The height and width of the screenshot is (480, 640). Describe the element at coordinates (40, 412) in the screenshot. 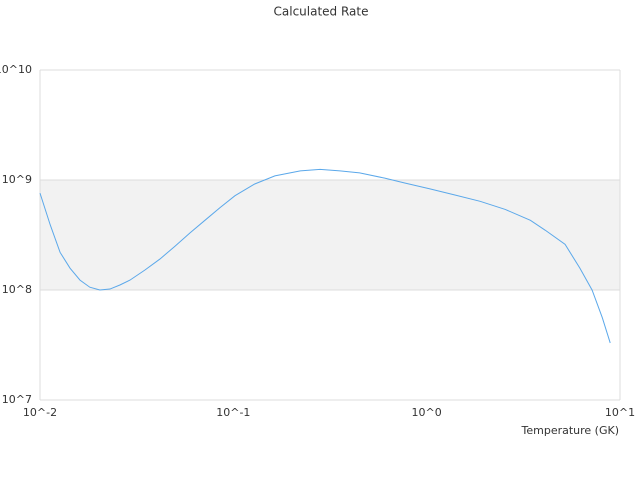

I see `x-tick-label: 10^-2` at that location.